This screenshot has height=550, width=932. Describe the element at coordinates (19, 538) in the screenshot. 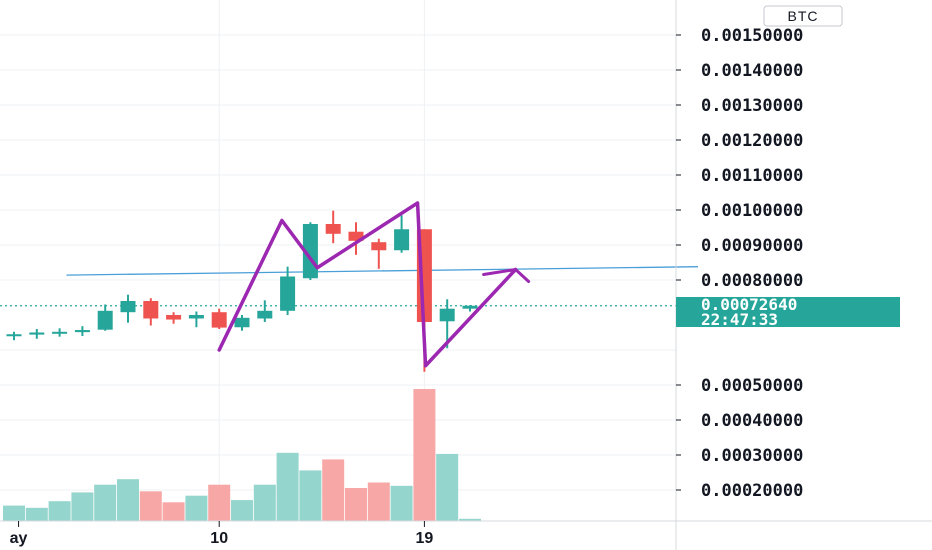

I see `time-tick-label: ay` at that location.